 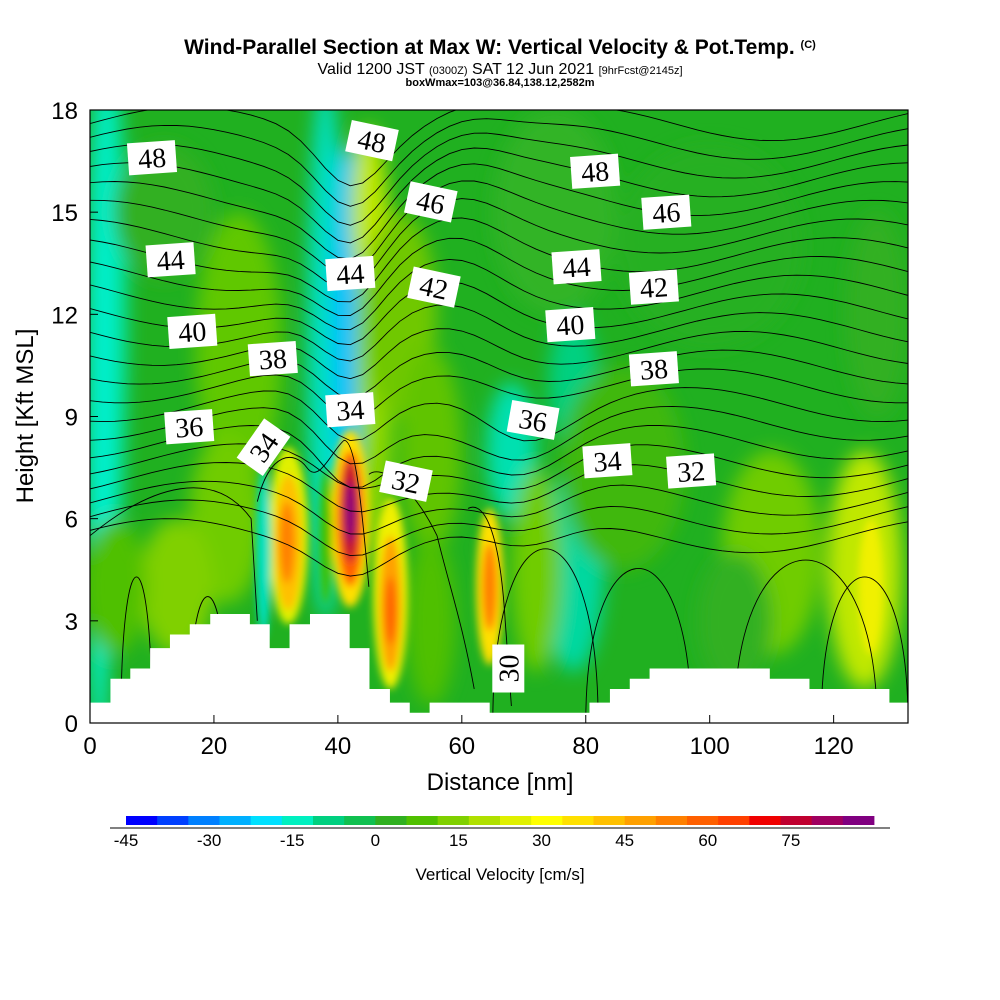 I want to click on contour-label: 38, so click(x=272, y=358).